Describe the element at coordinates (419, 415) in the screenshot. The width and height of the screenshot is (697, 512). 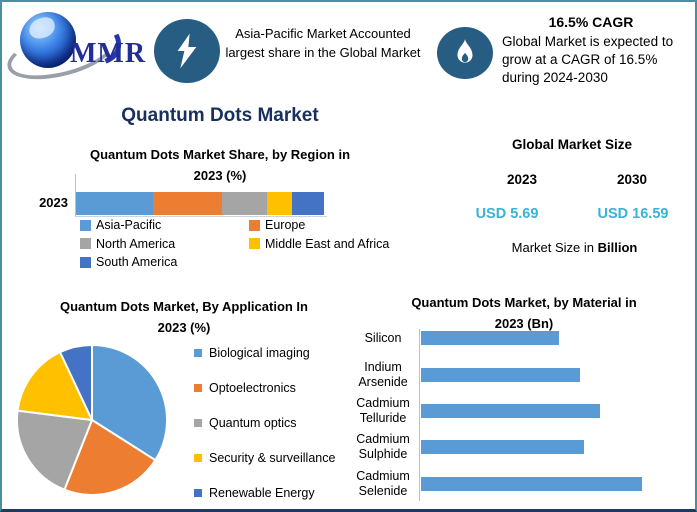
I see `material-y-axis` at that location.